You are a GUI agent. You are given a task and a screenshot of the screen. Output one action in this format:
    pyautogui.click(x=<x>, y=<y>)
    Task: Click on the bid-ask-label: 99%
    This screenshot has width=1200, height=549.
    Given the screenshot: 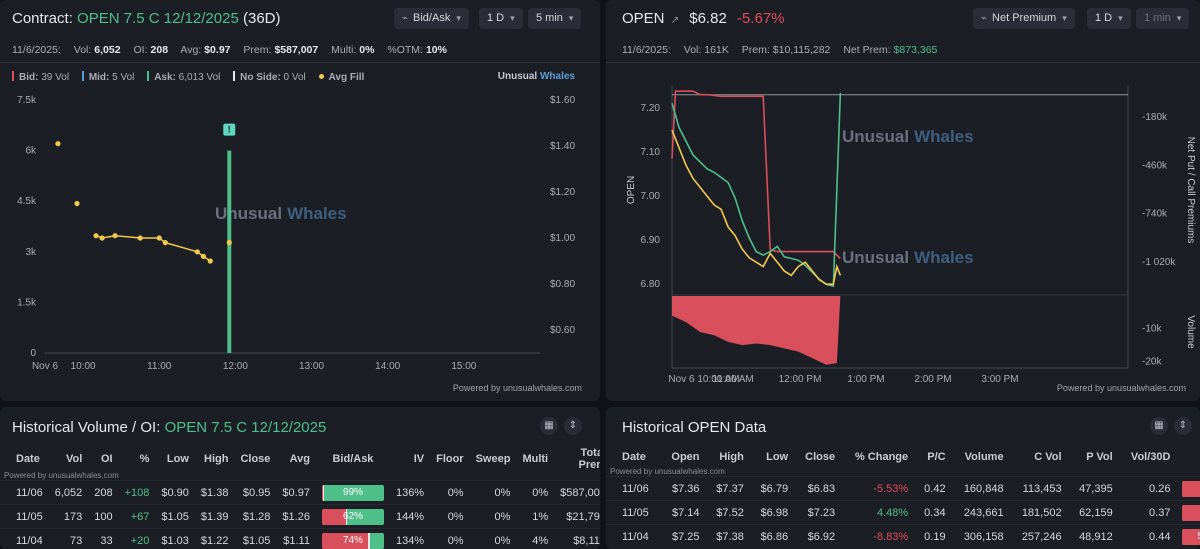 What is the action you would take?
    pyautogui.click(x=352, y=492)
    